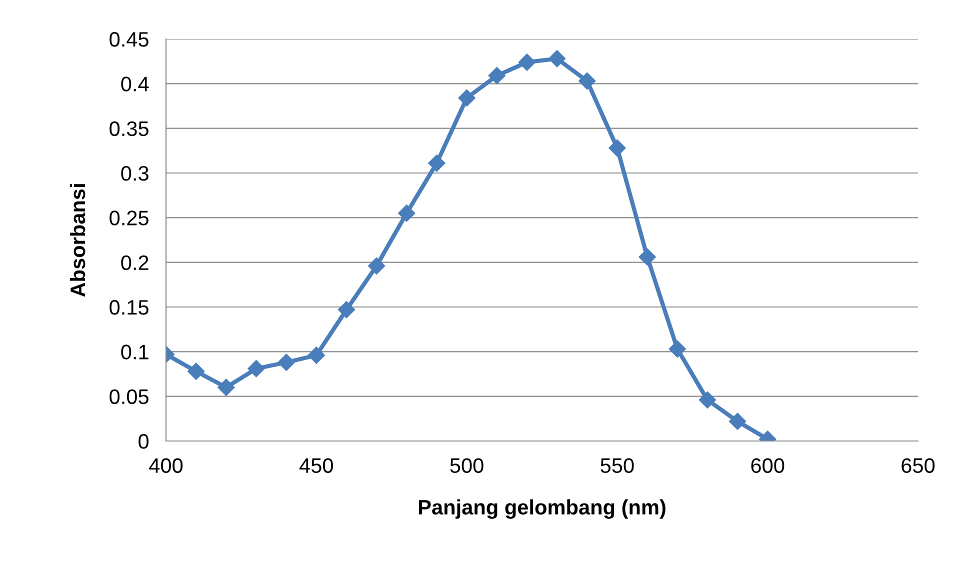 This screenshot has width=958, height=581. I want to click on y-tick-label: 0.4, so click(135, 84).